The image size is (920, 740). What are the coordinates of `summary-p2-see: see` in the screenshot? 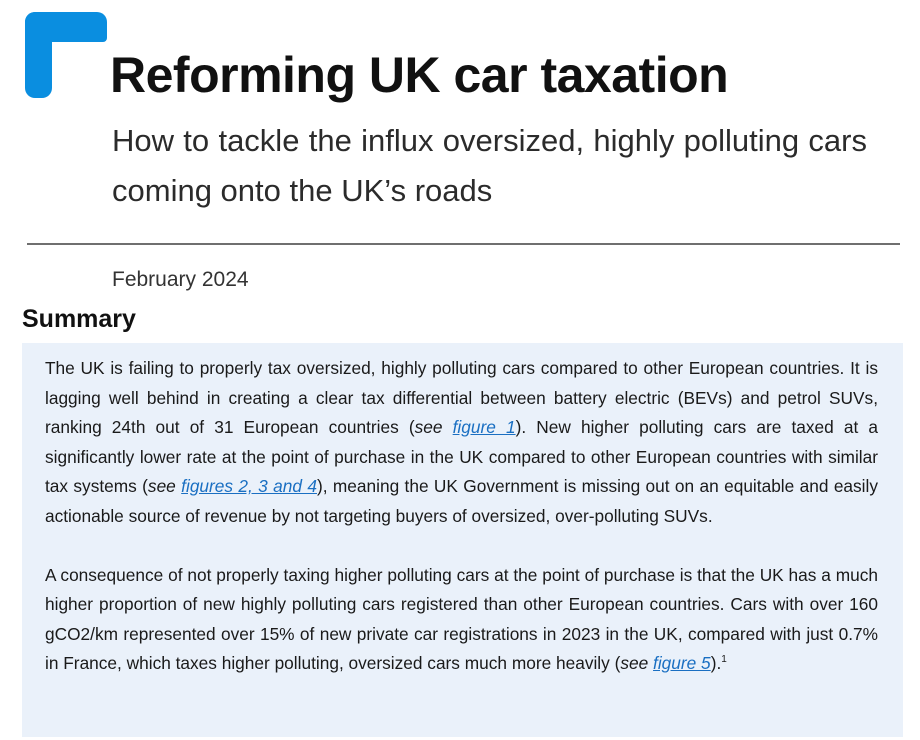 It's located at (634, 663).